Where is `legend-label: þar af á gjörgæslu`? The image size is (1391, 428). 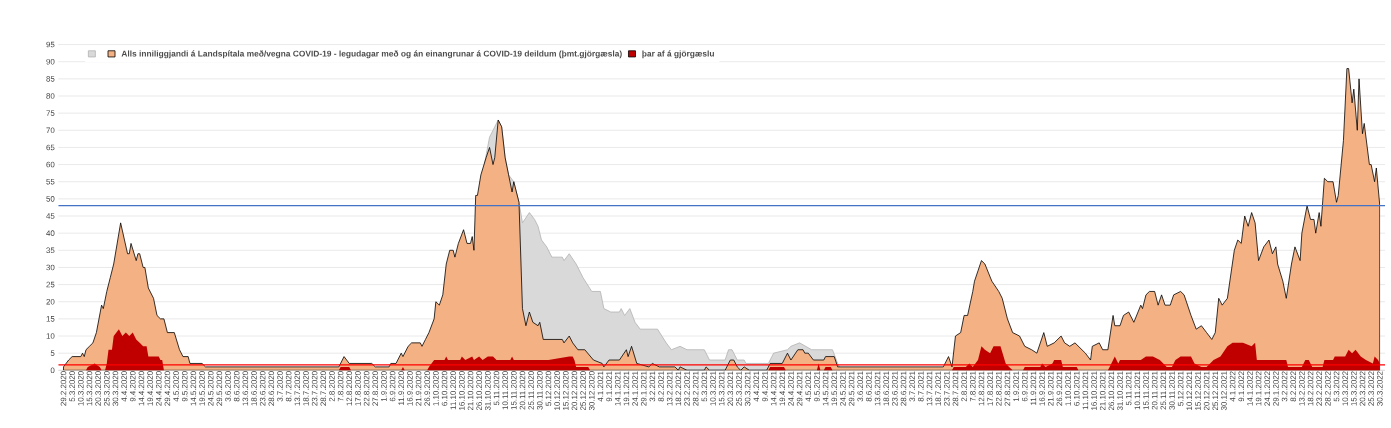 legend-label: þar af á gjörgæslu is located at coordinates (678, 54).